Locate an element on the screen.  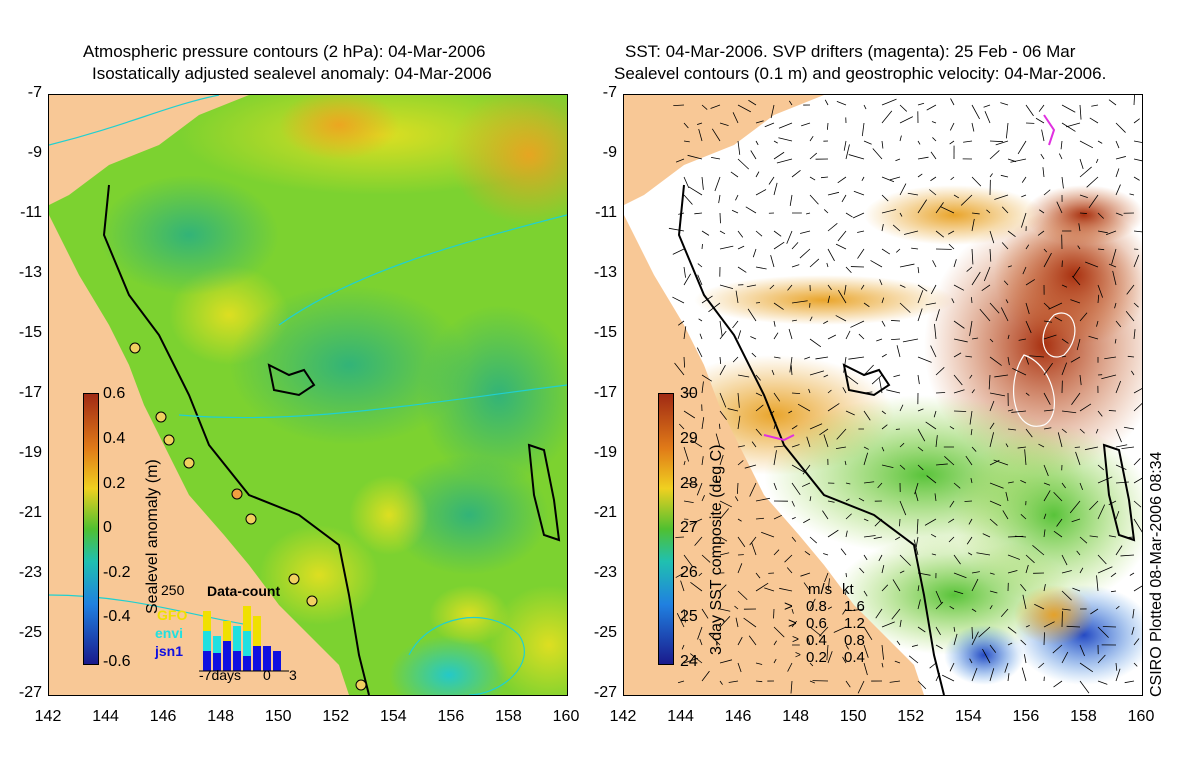
velocity-legend-ms-2: 0.4 is located at coordinates (816, 640).